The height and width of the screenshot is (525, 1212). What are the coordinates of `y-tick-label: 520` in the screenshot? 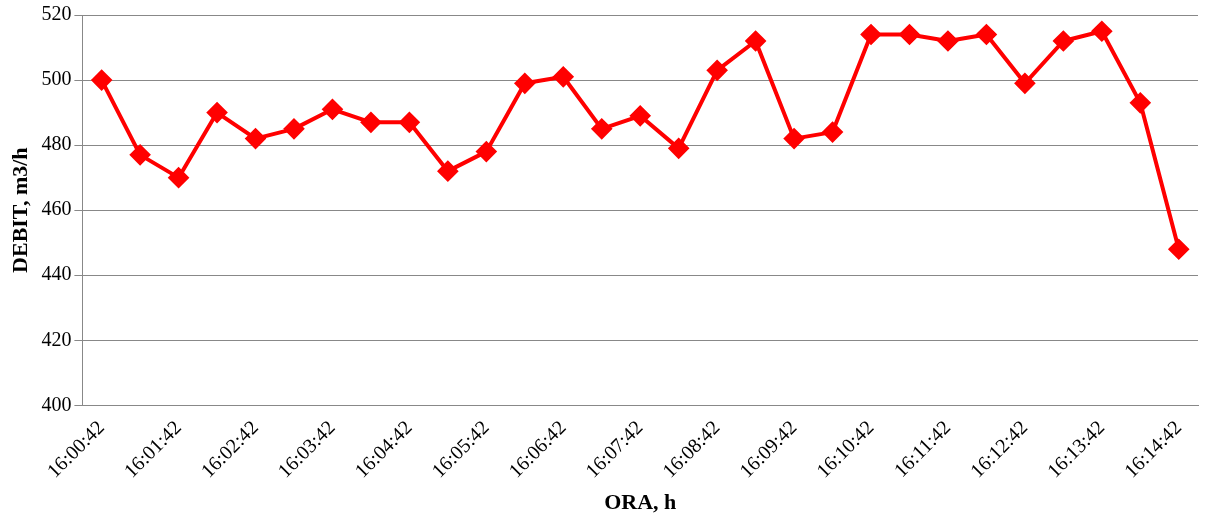 It's located at (56, 13).